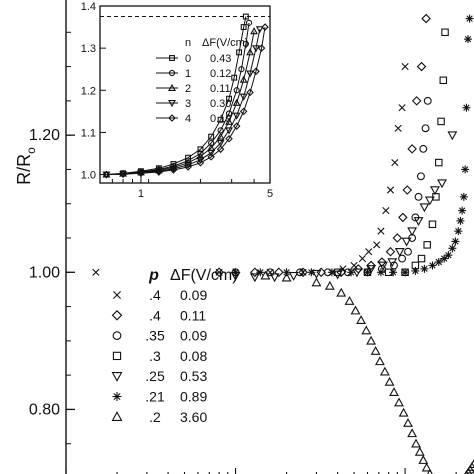  What do you see at coordinates (193, 356) in the screenshot?
I see `legend-entry-df: 0.08` at bounding box center [193, 356].